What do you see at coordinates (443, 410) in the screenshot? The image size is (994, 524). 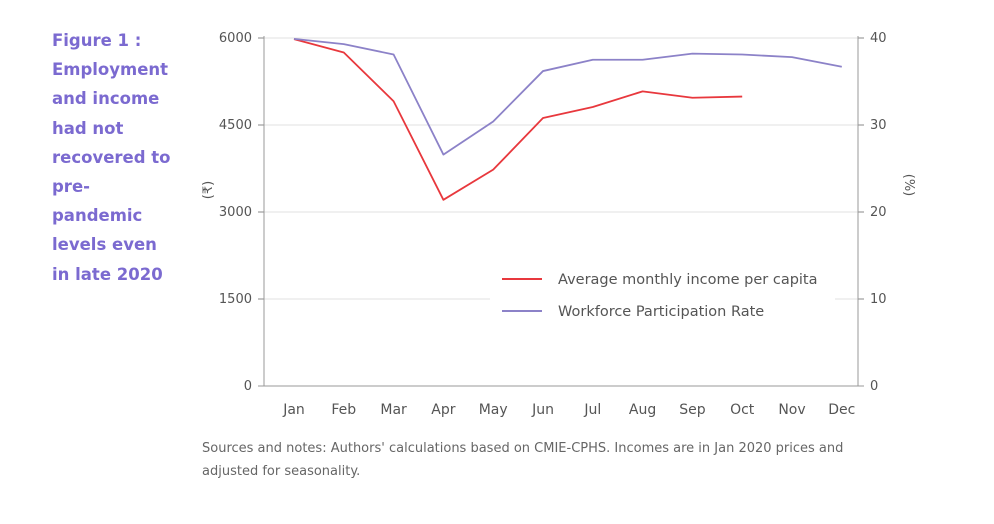 I see `x-tick-label: Apr` at bounding box center [443, 410].